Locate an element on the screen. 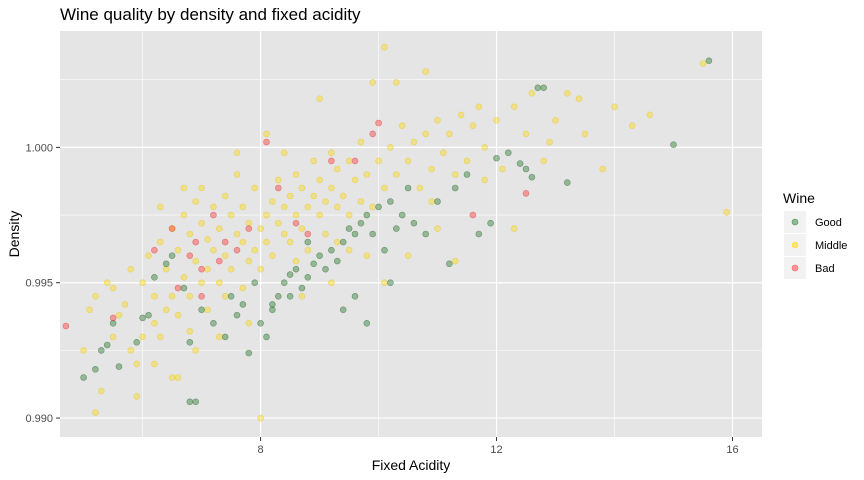  y-tick-label: 0.990 is located at coordinates (39, 419).